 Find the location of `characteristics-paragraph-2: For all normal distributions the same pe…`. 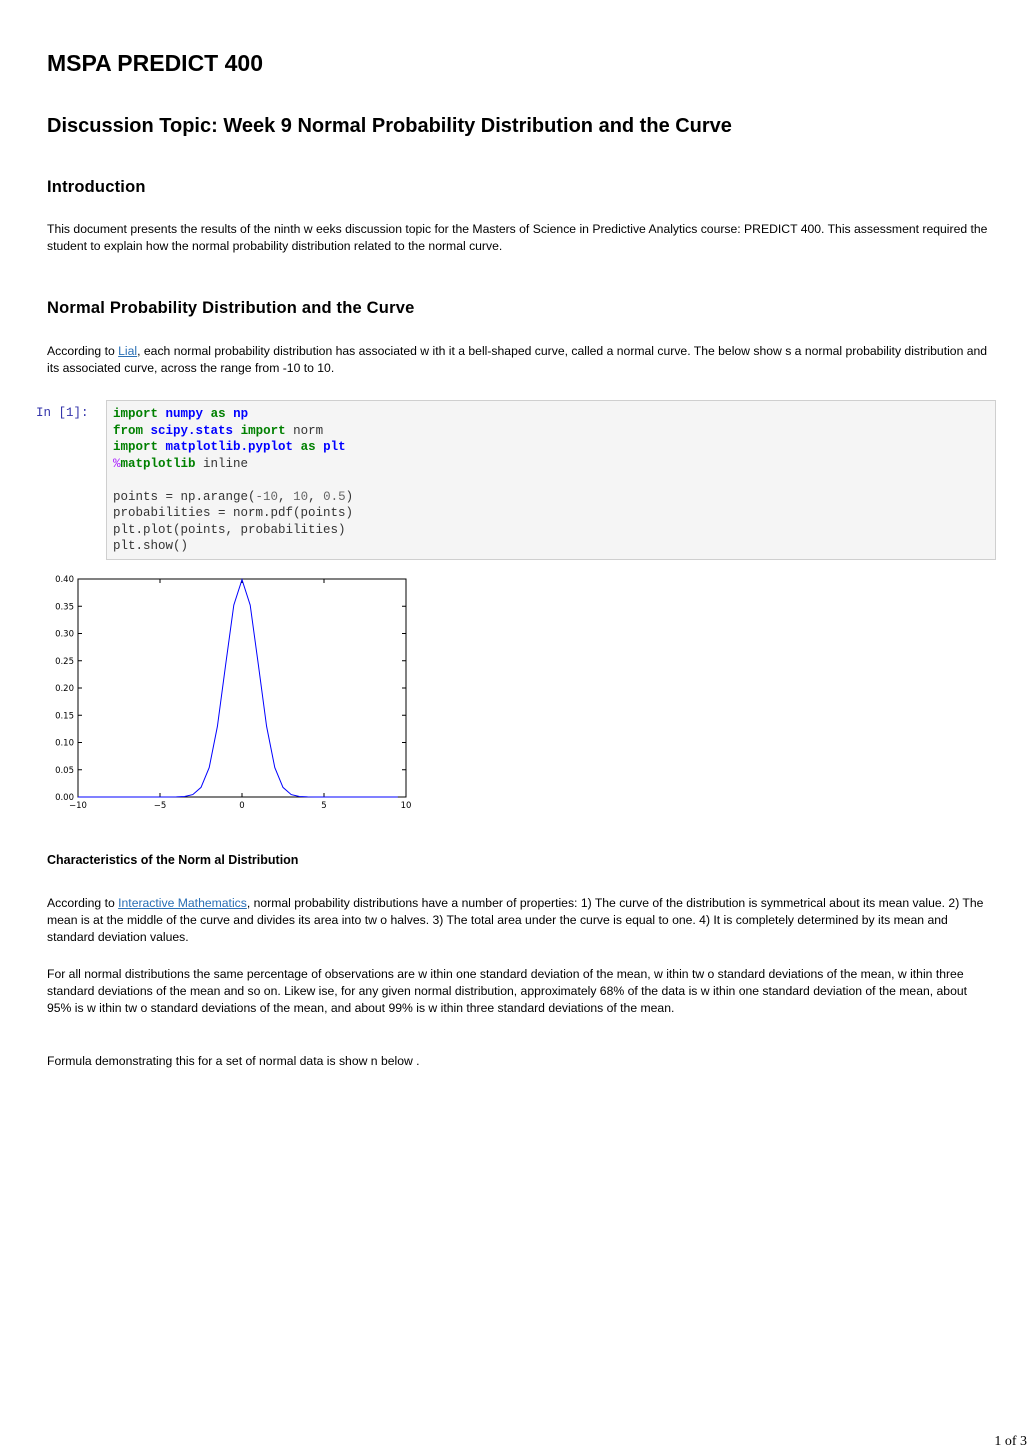

characteristics-paragraph-2: For all normal distributions the same pe… is located at coordinates (507, 991).